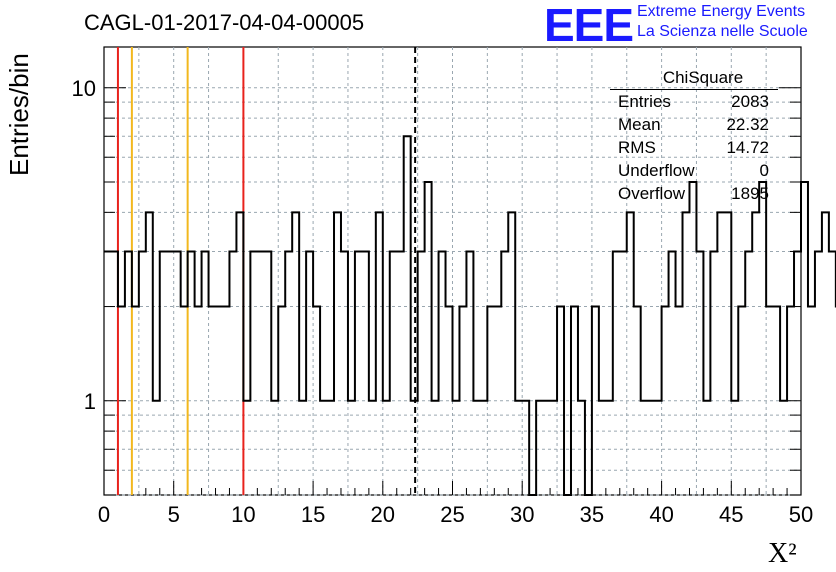  I want to click on stats-row: Underflow 0, so click(694, 170).